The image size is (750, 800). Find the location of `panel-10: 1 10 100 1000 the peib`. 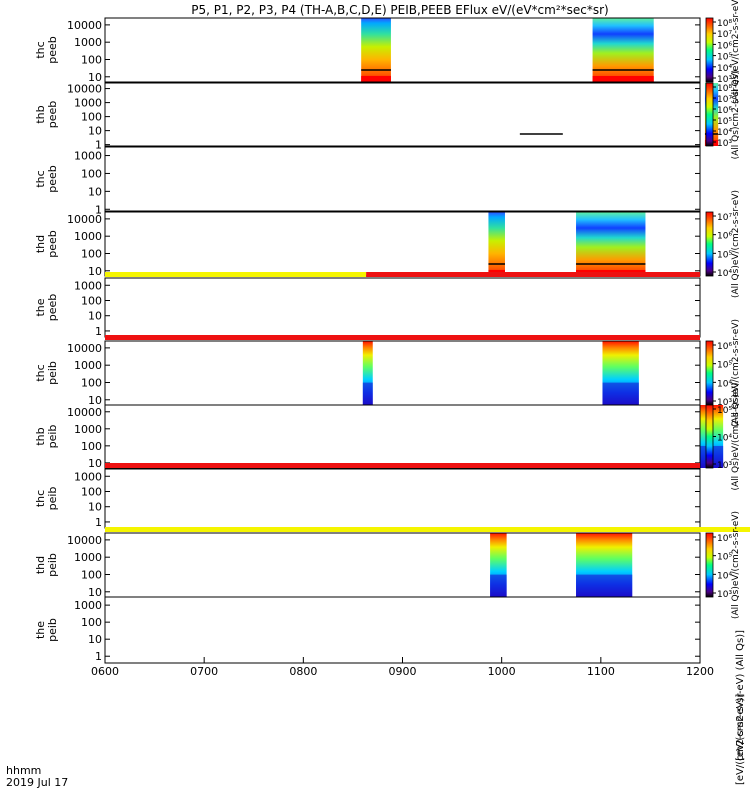

panel-10: 1 10 100 1000 the peib is located at coordinates (367, 630).